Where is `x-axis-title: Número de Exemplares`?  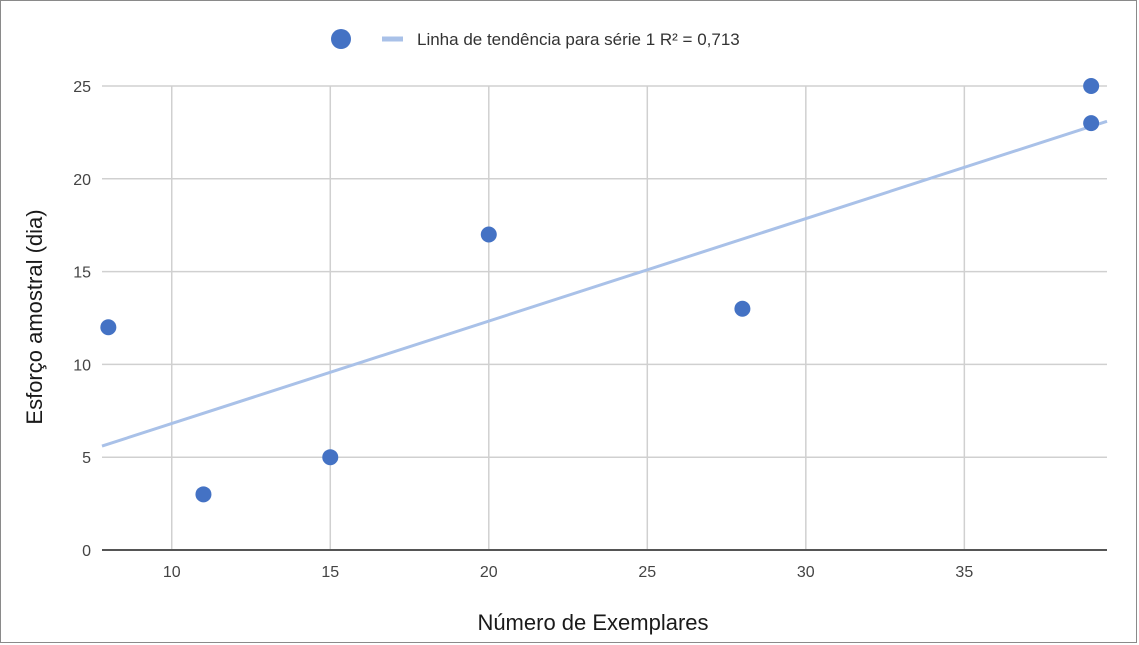
x-axis-title: Número de Exemplares is located at coordinates (592, 622).